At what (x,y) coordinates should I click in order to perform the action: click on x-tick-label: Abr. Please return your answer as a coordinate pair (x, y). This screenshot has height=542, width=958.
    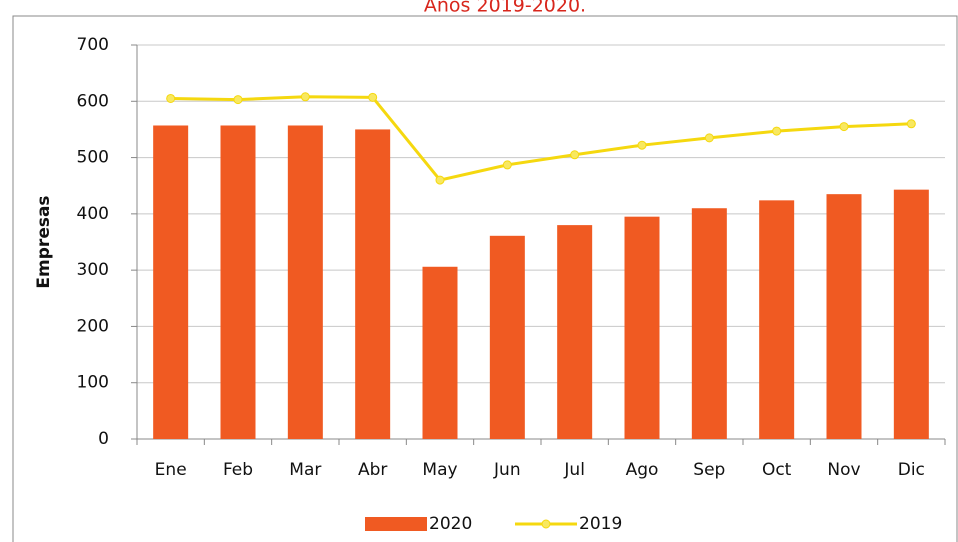
    Looking at the image, I should click on (372, 470).